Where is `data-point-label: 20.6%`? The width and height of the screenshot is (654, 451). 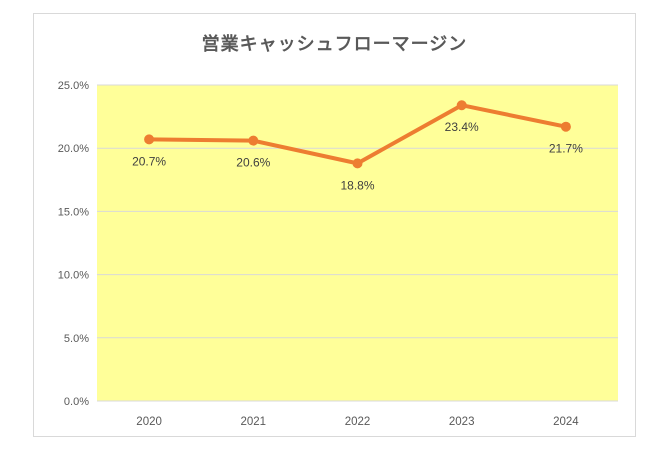 data-point-label: 20.6% is located at coordinates (253, 163).